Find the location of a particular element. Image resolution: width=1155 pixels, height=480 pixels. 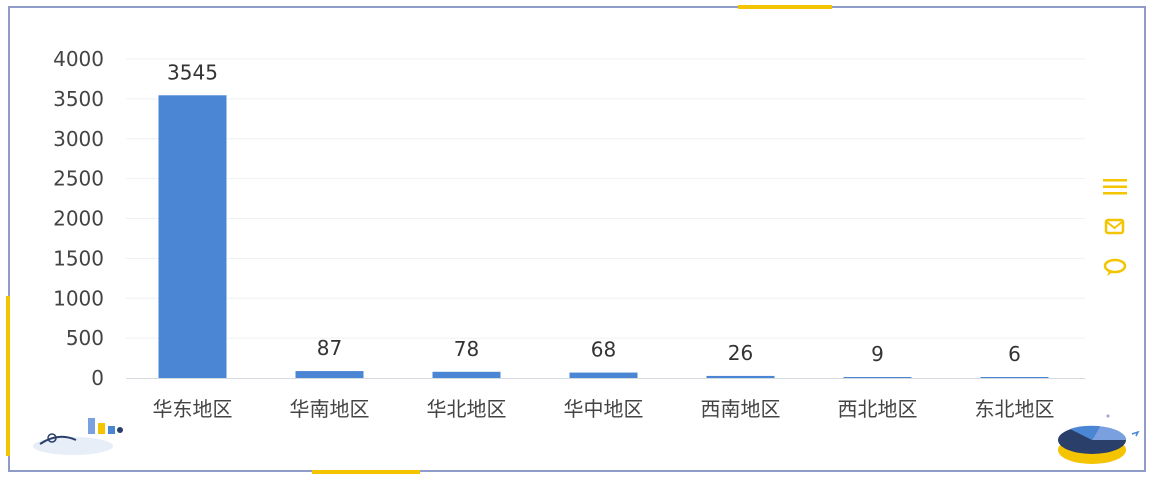

frame-accent-bottom is located at coordinates (366, 472).